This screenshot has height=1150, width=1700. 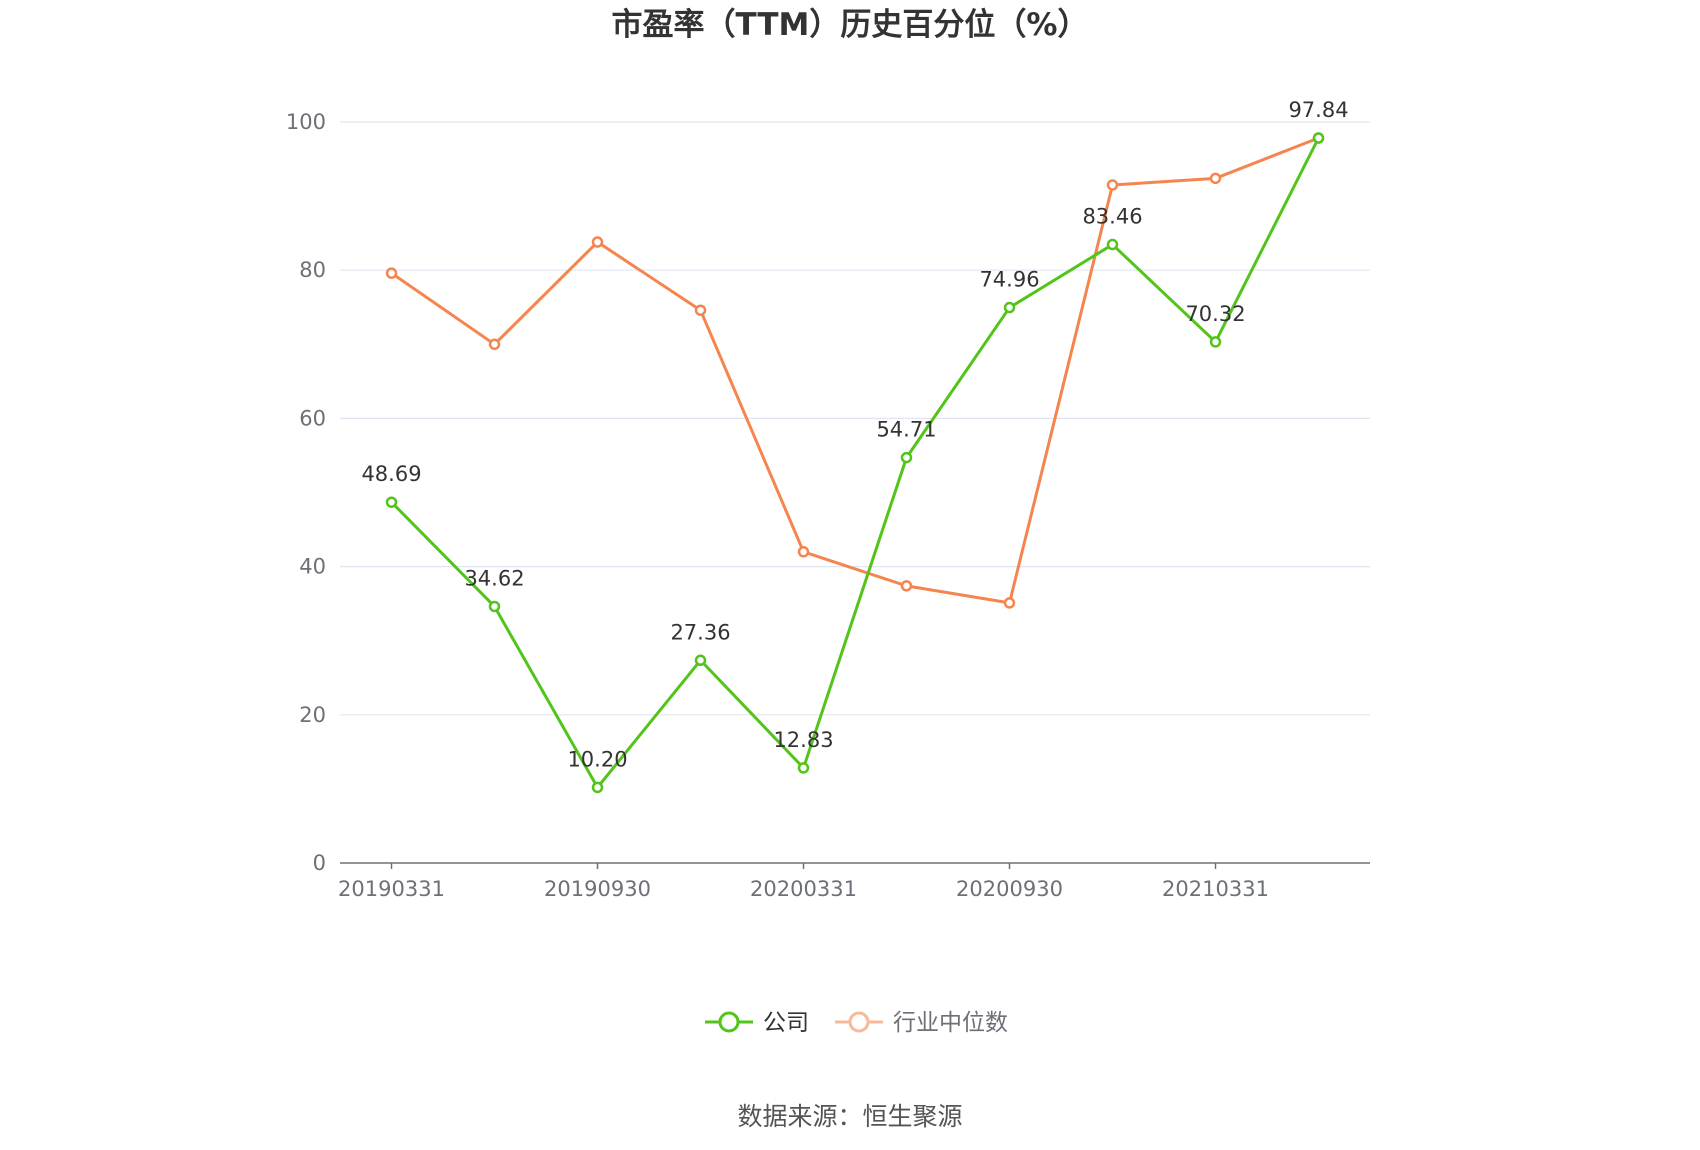 I want to click on x-tick-label: 20200331, so click(x=803, y=889).